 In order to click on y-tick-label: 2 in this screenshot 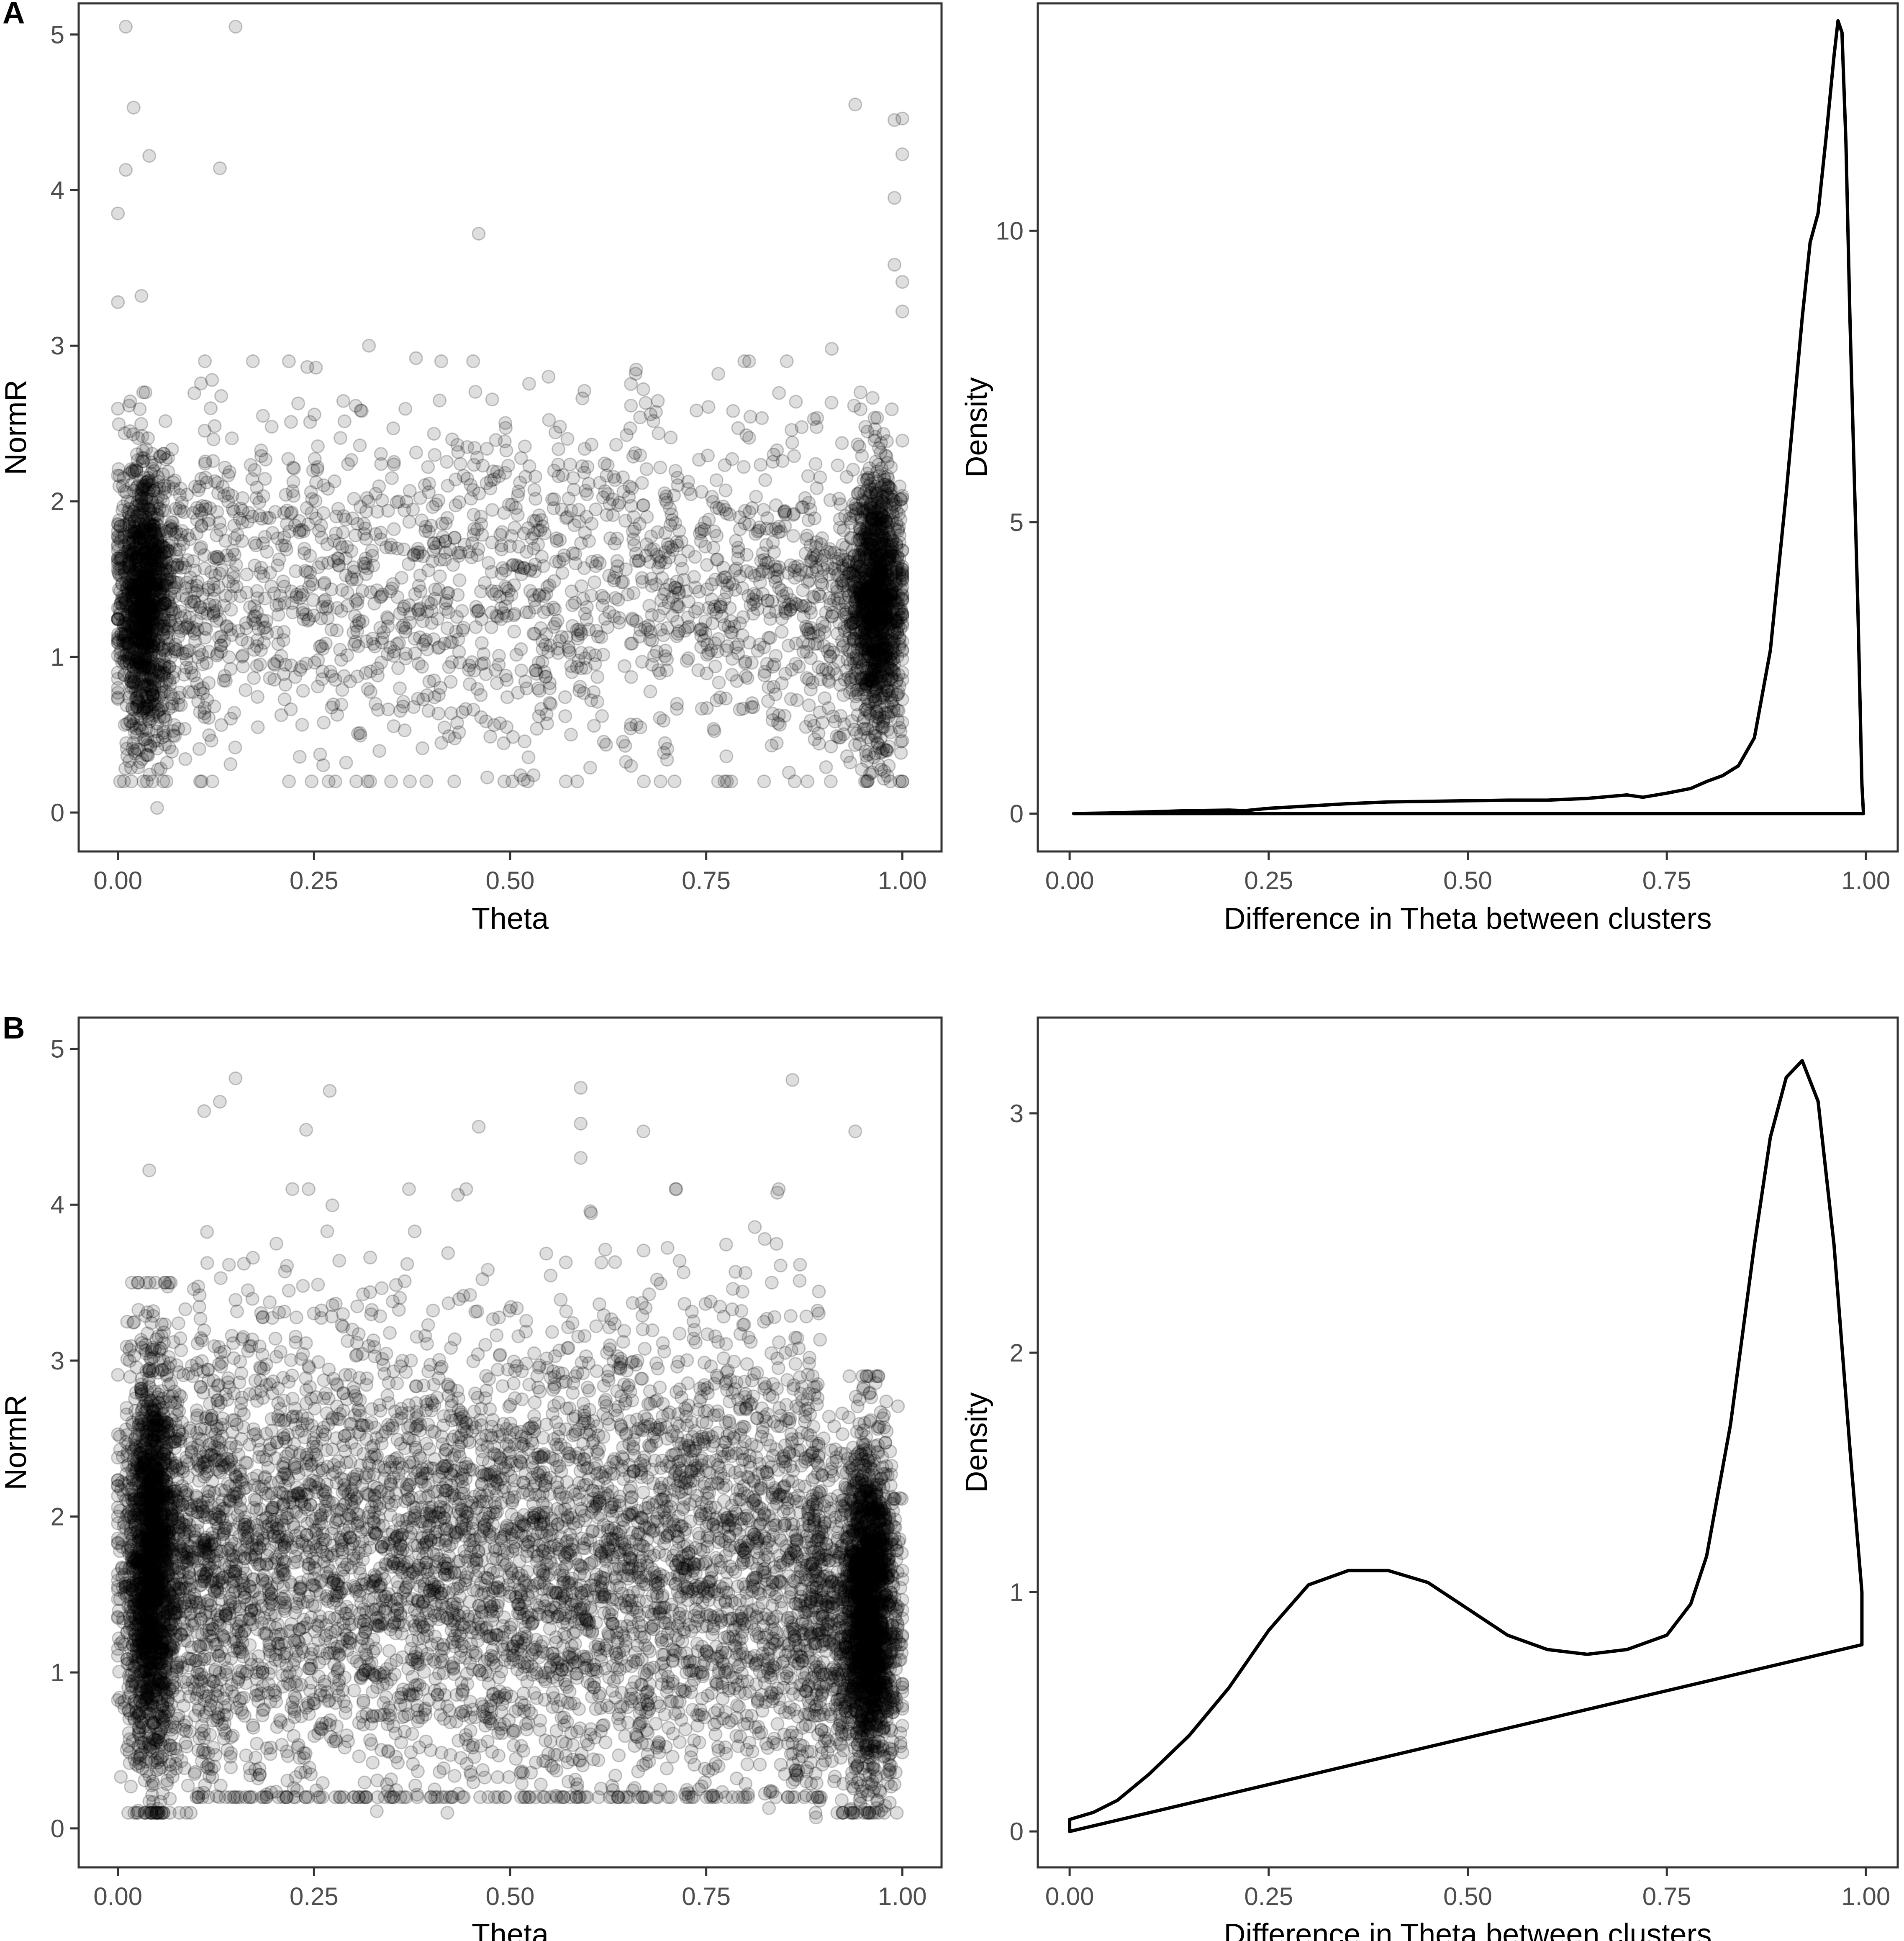, I will do `click(57, 501)`.